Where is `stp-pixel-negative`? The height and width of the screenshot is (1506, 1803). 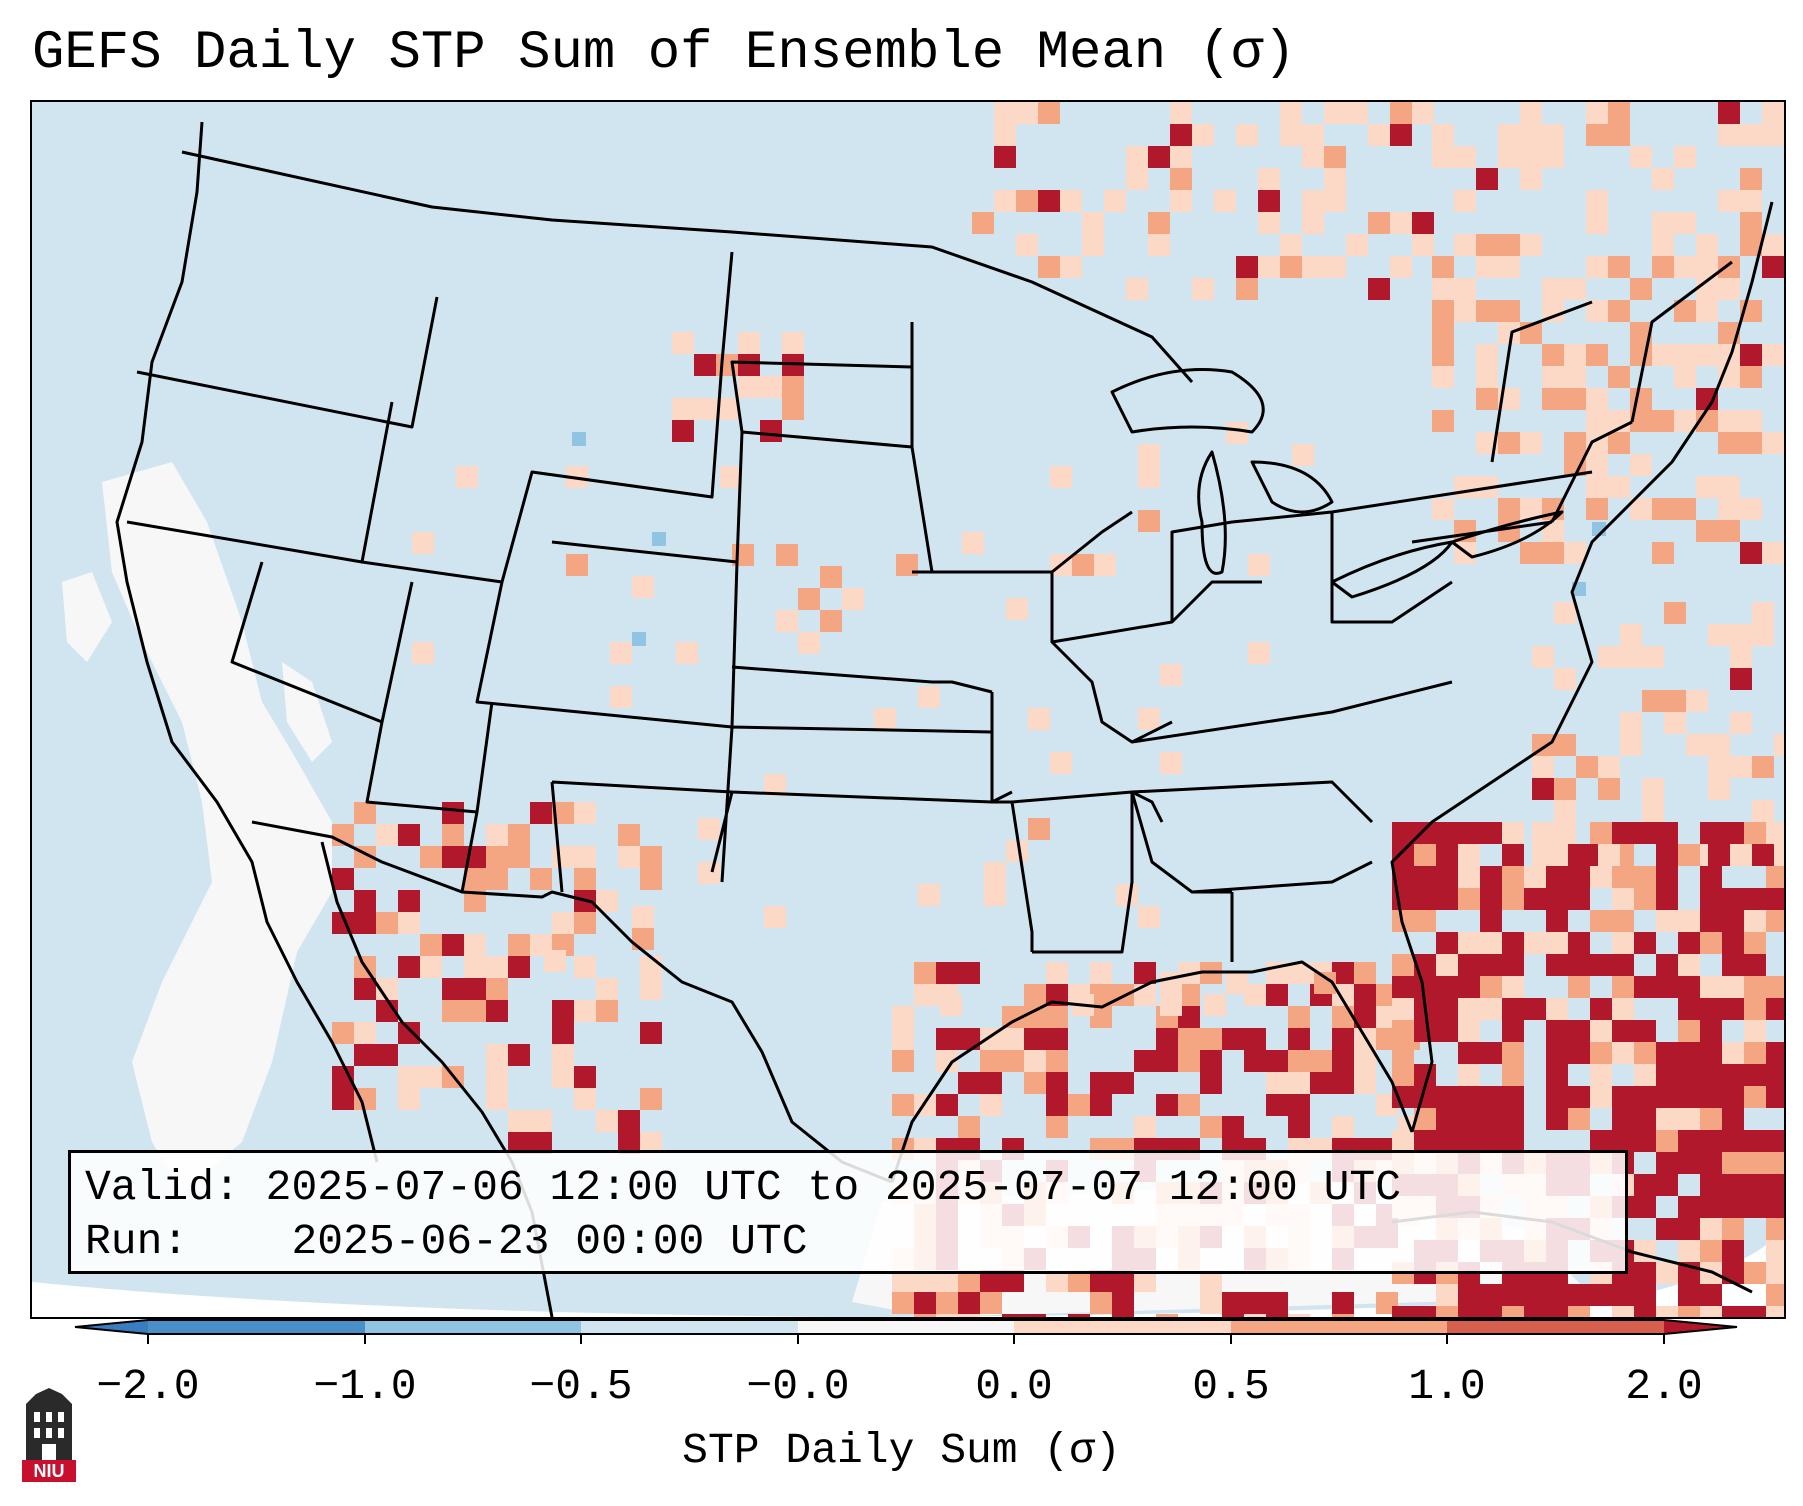 stp-pixel-negative is located at coordinates (639, 639).